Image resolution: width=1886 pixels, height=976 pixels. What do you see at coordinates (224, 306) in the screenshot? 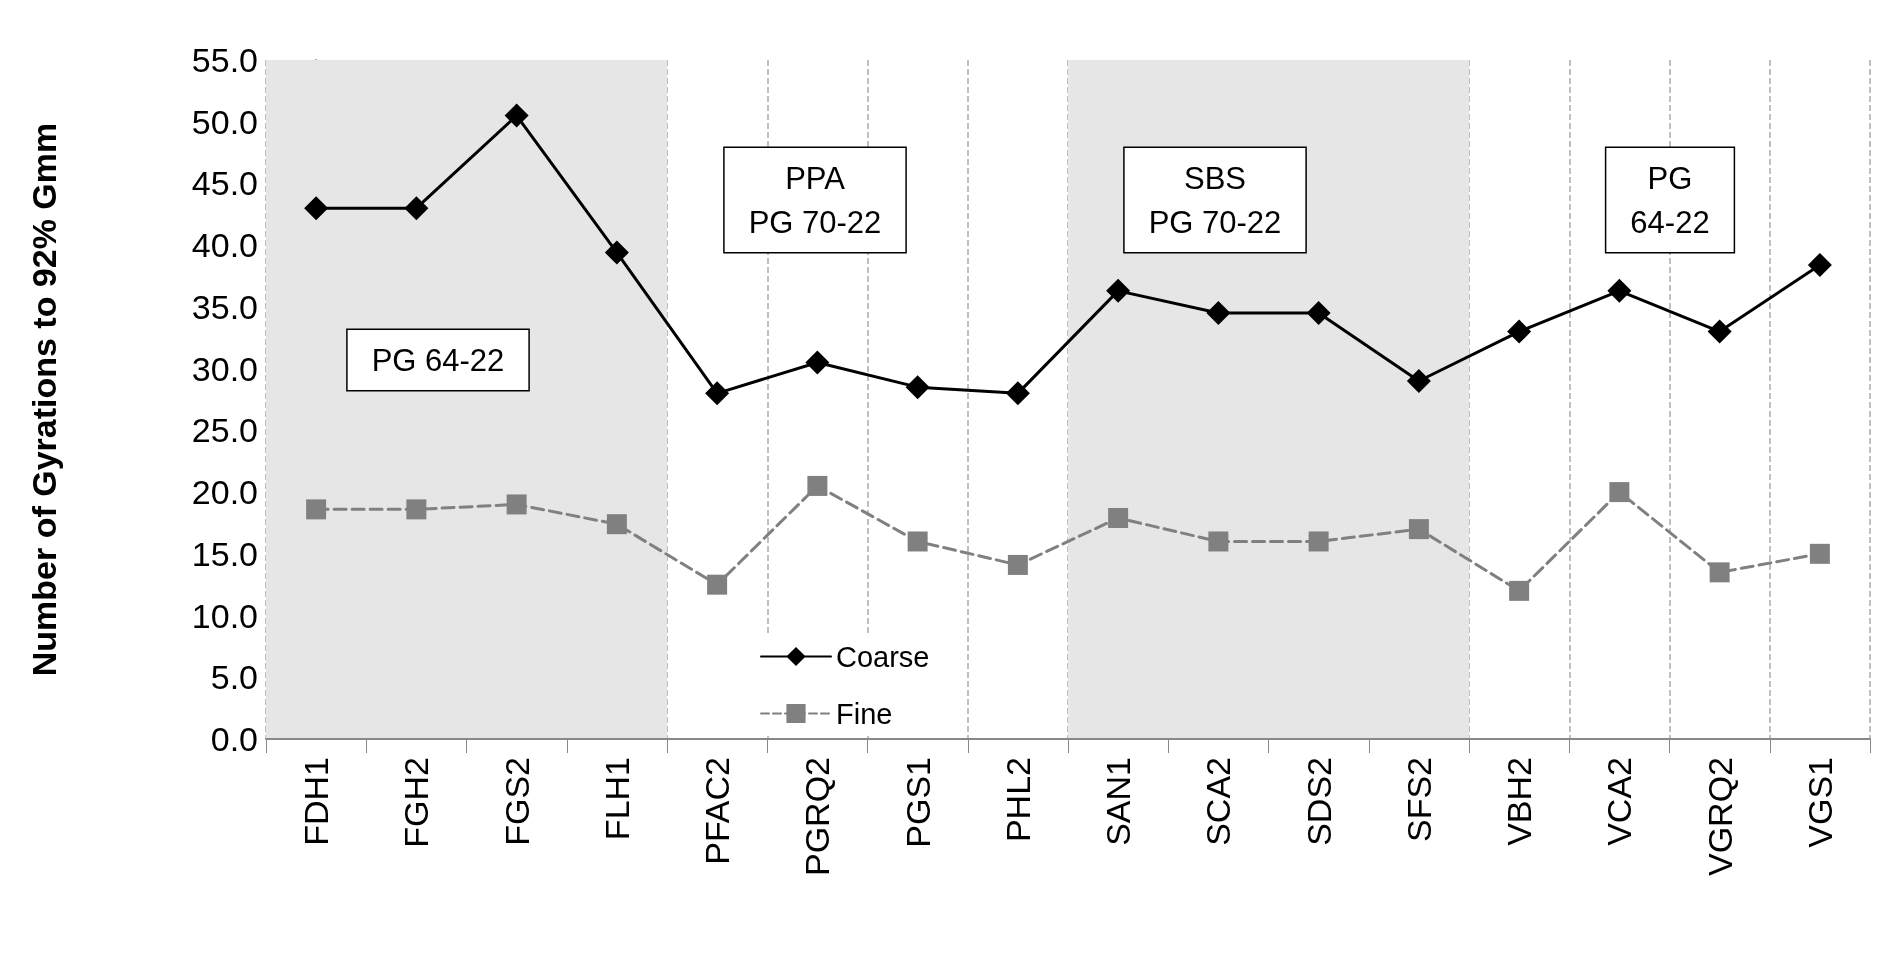
I see `y-tick-label: 35.0` at bounding box center [224, 306].